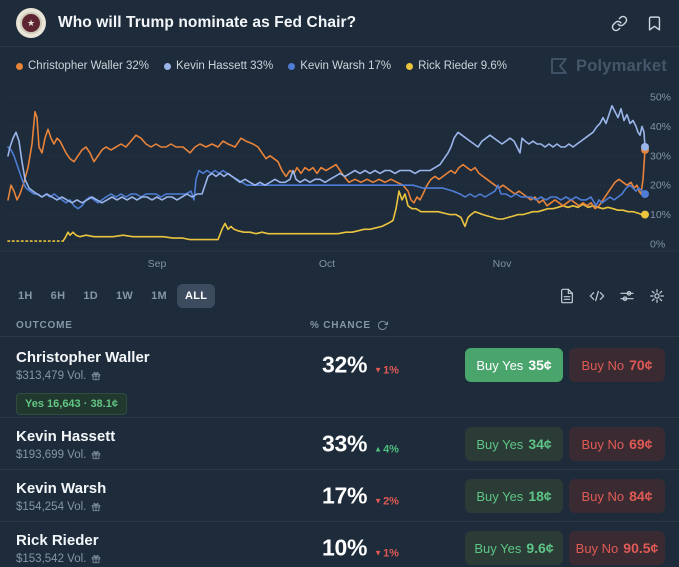 This screenshot has height=567, width=679. What do you see at coordinates (125, 296) in the screenshot?
I see `time-filter-1w: 1W` at bounding box center [125, 296].